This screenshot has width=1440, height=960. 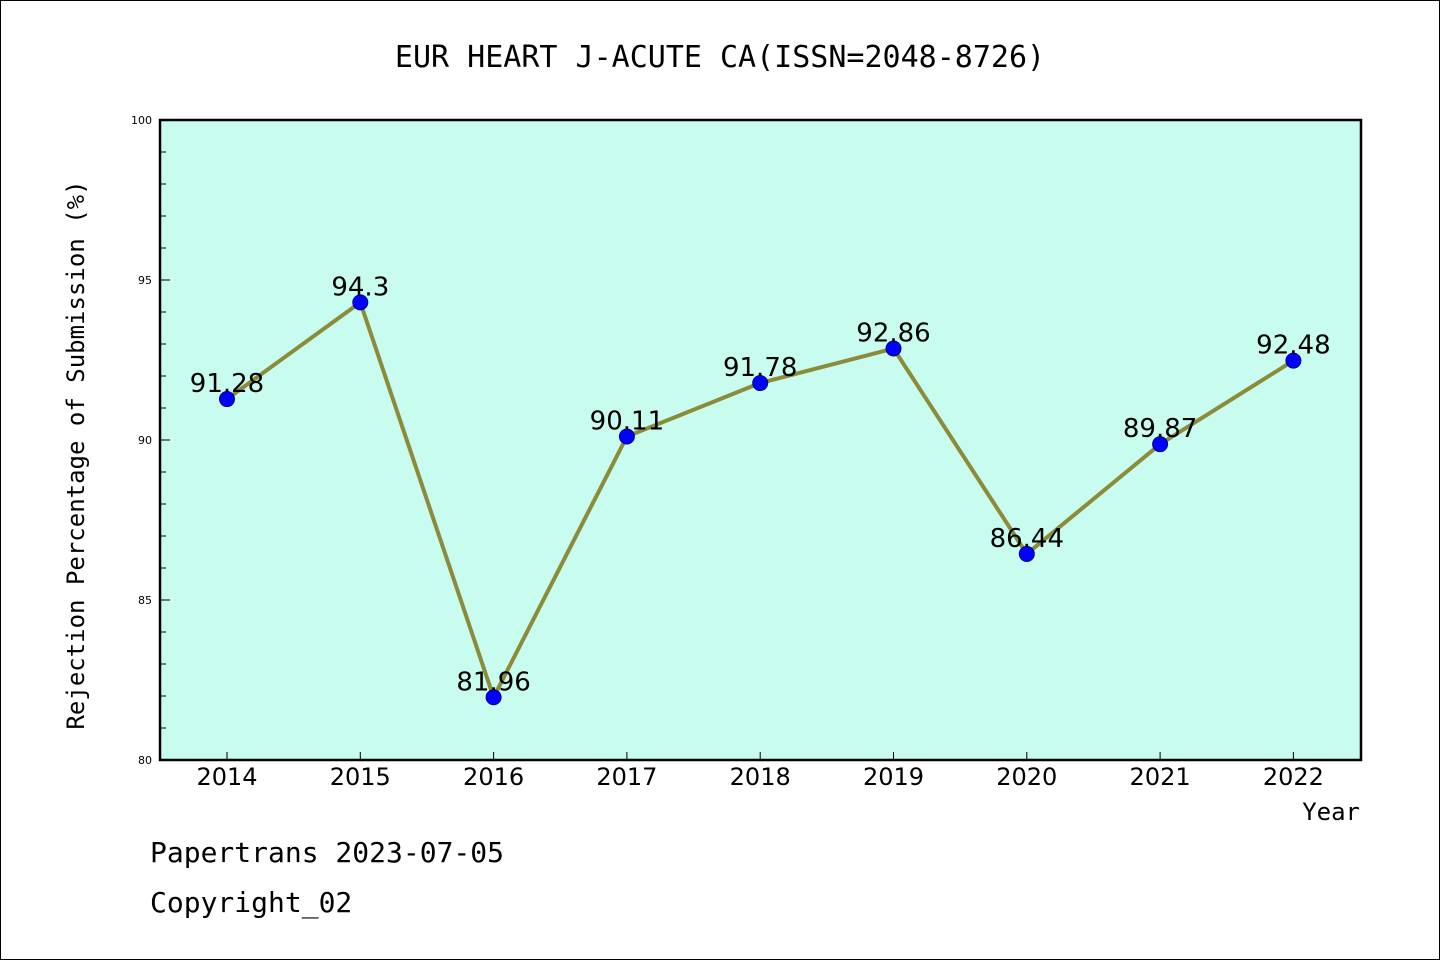 What do you see at coordinates (1293, 777) in the screenshot?
I see `x-tick-label: 2022` at bounding box center [1293, 777].